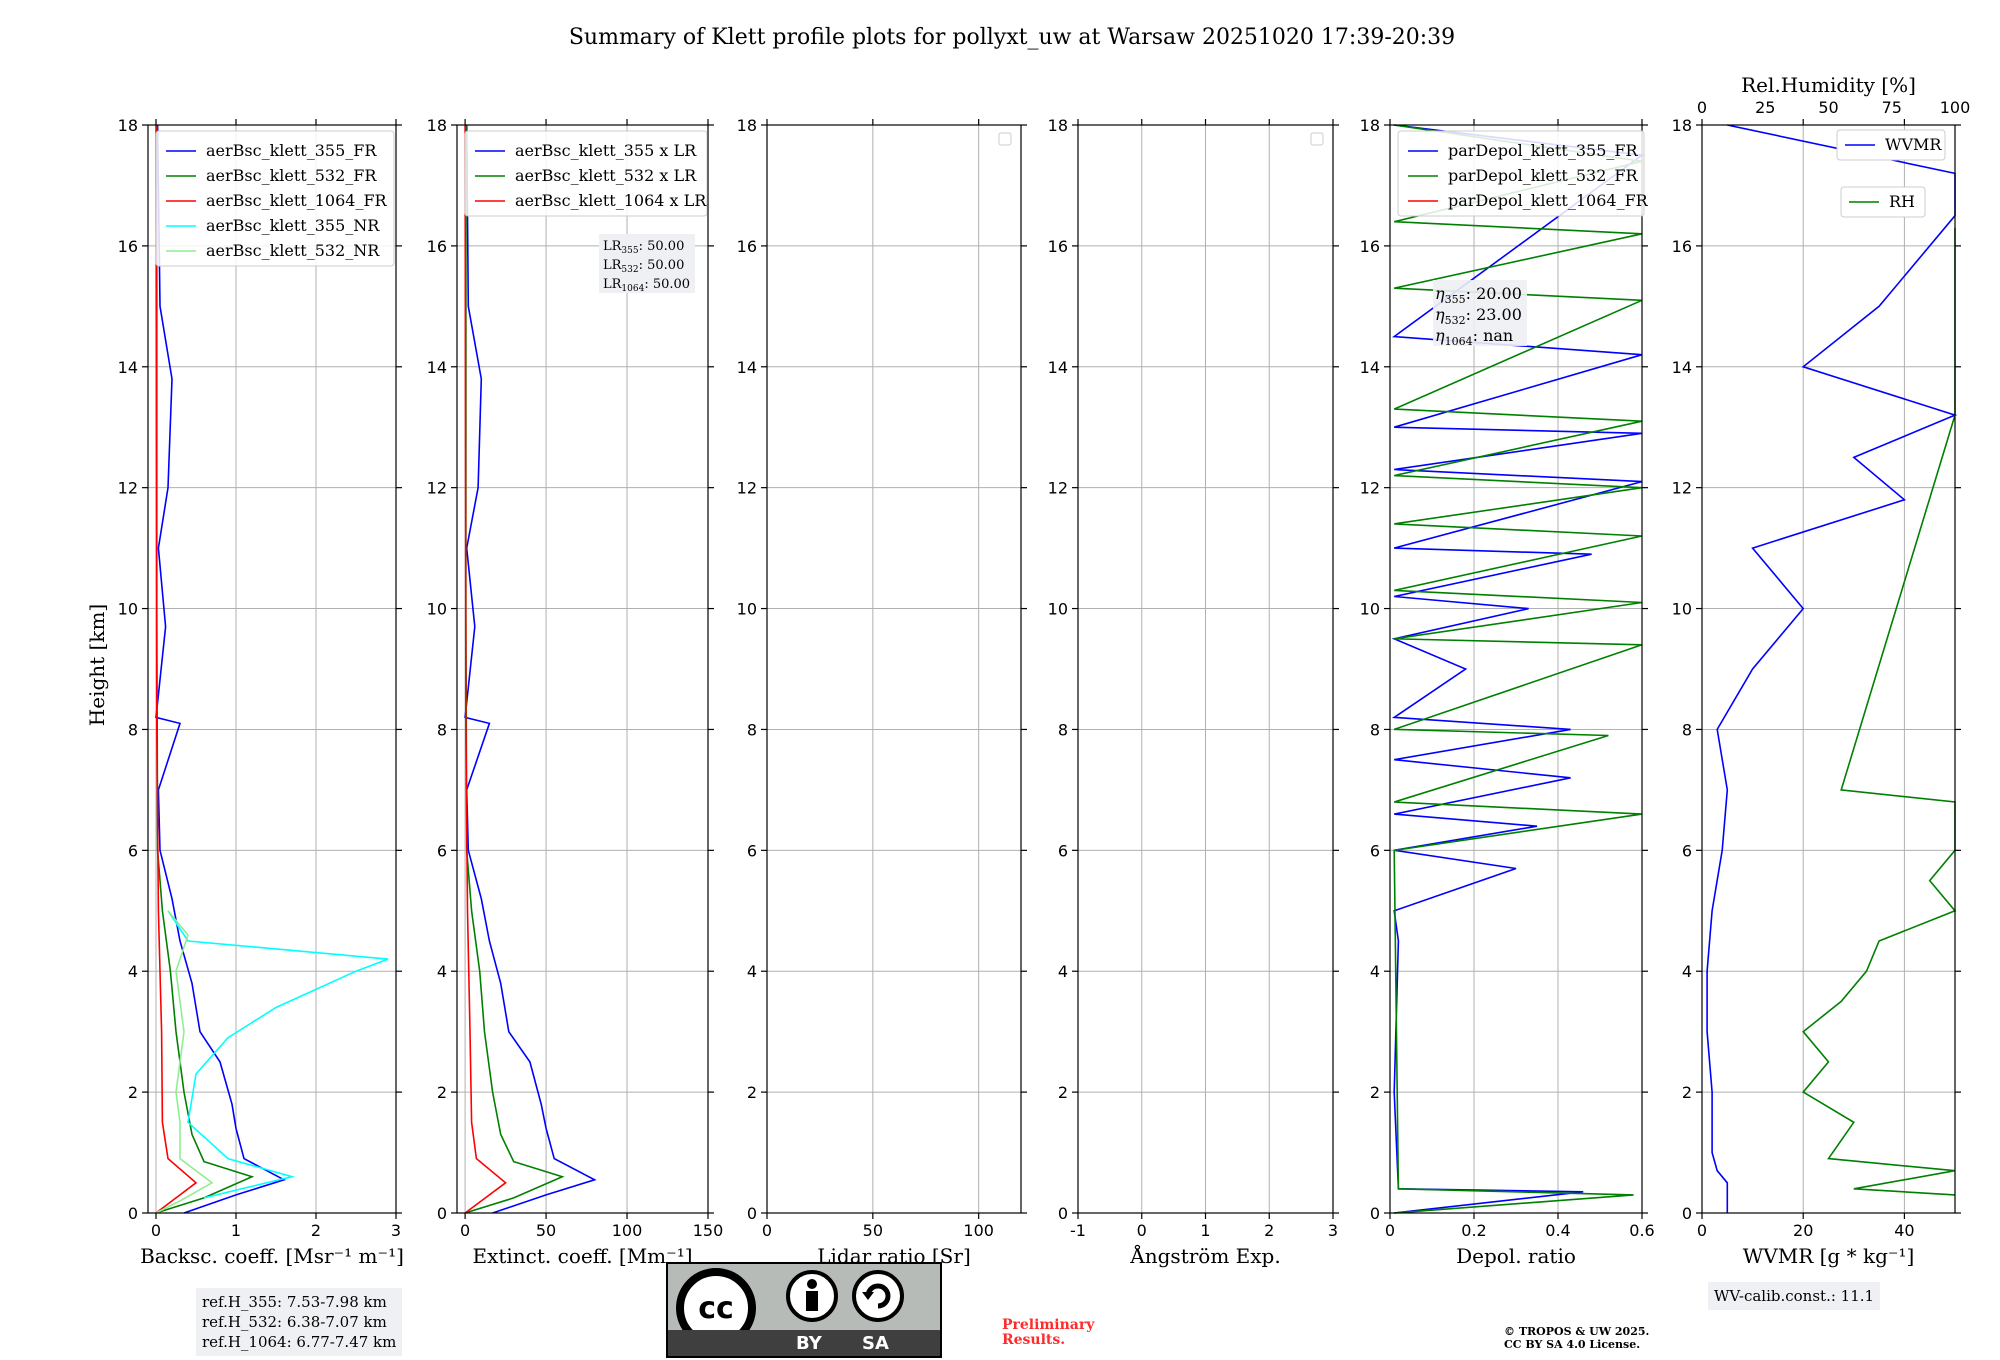 This screenshot has width=2000, height=1360. Describe the element at coordinates (291, 175) in the screenshot. I see `legend-label: aerBsc_klett_532_FR` at that location.